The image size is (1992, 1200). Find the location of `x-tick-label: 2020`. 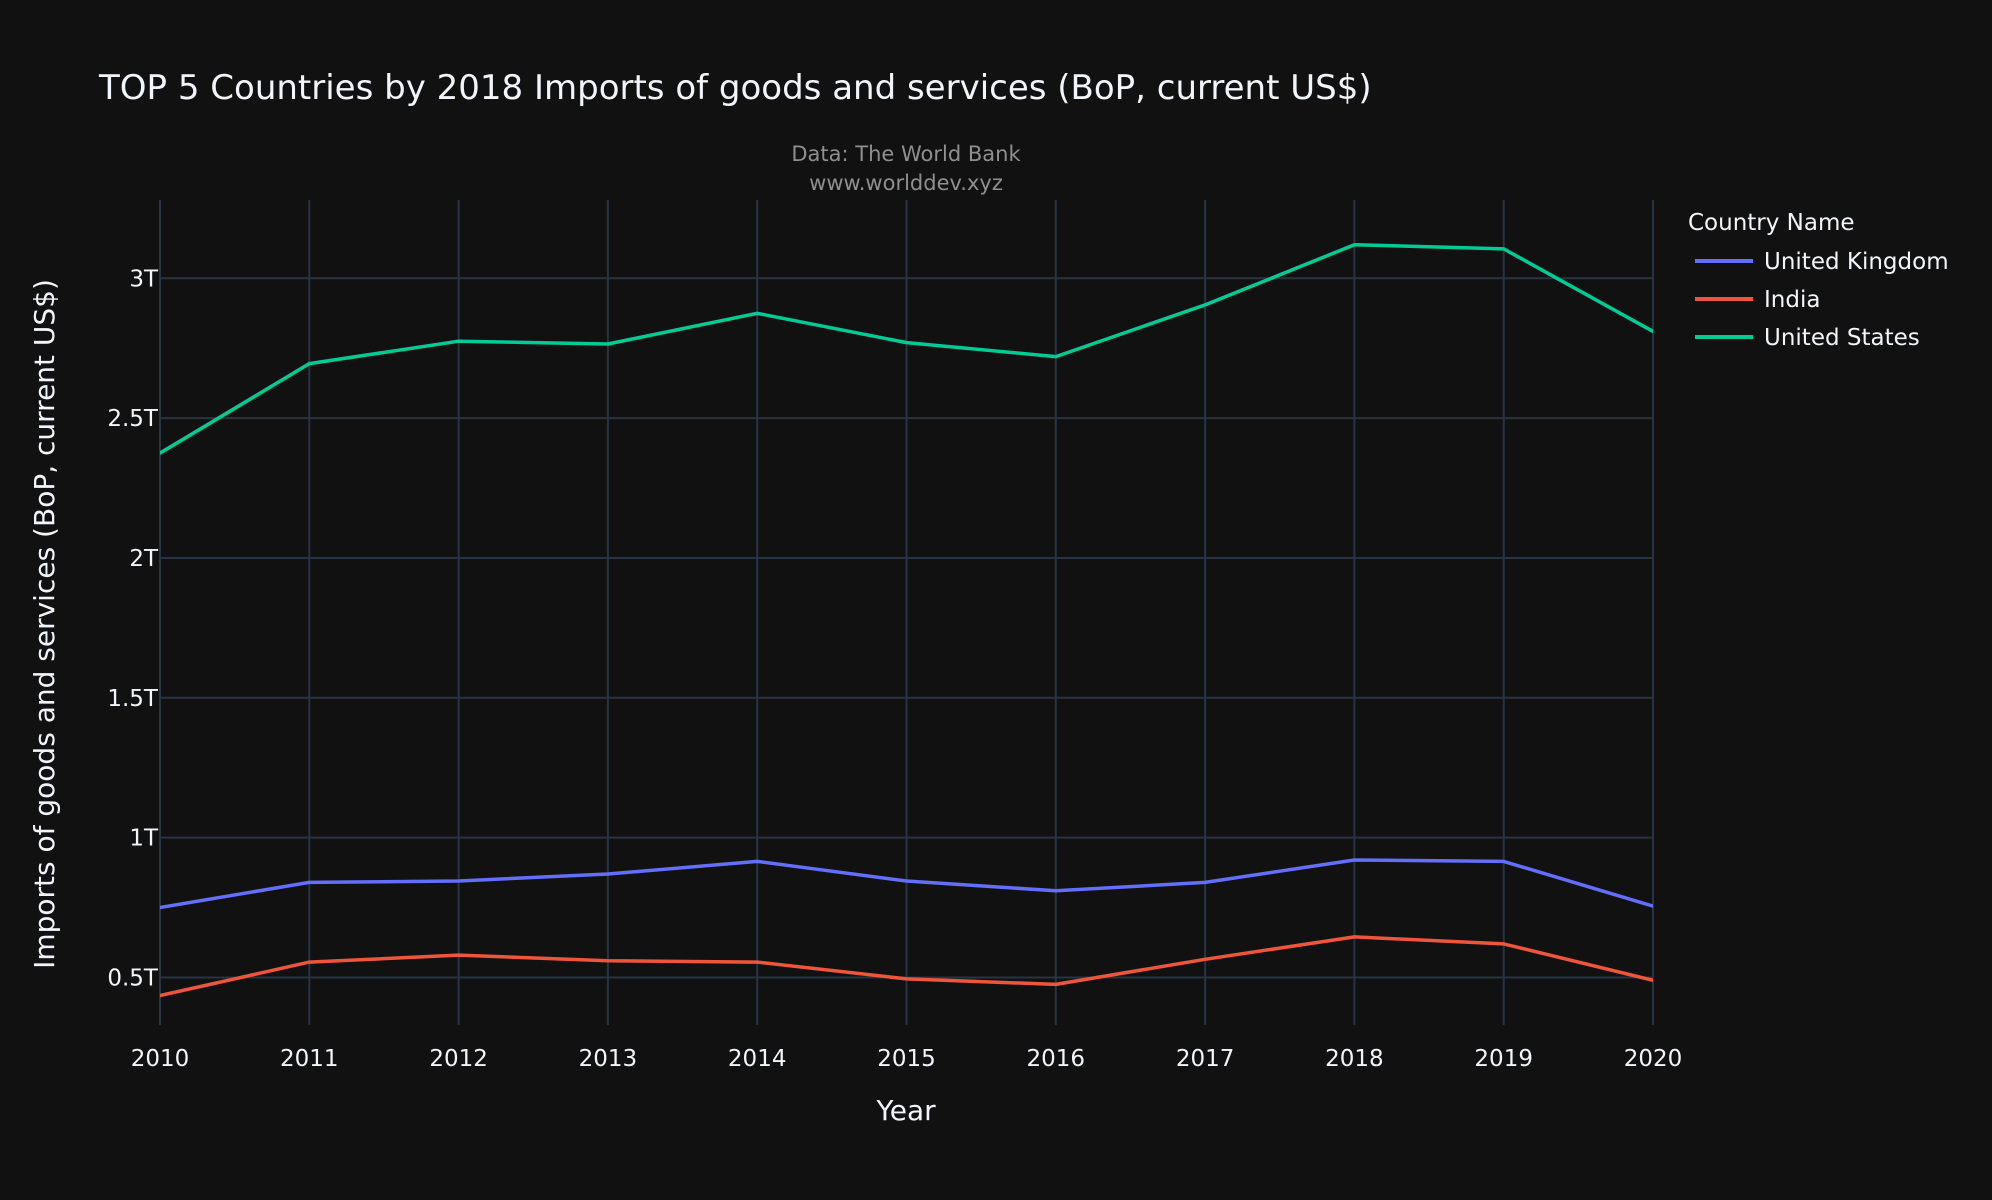

x-tick-label: 2020 is located at coordinates (1653, 1059).